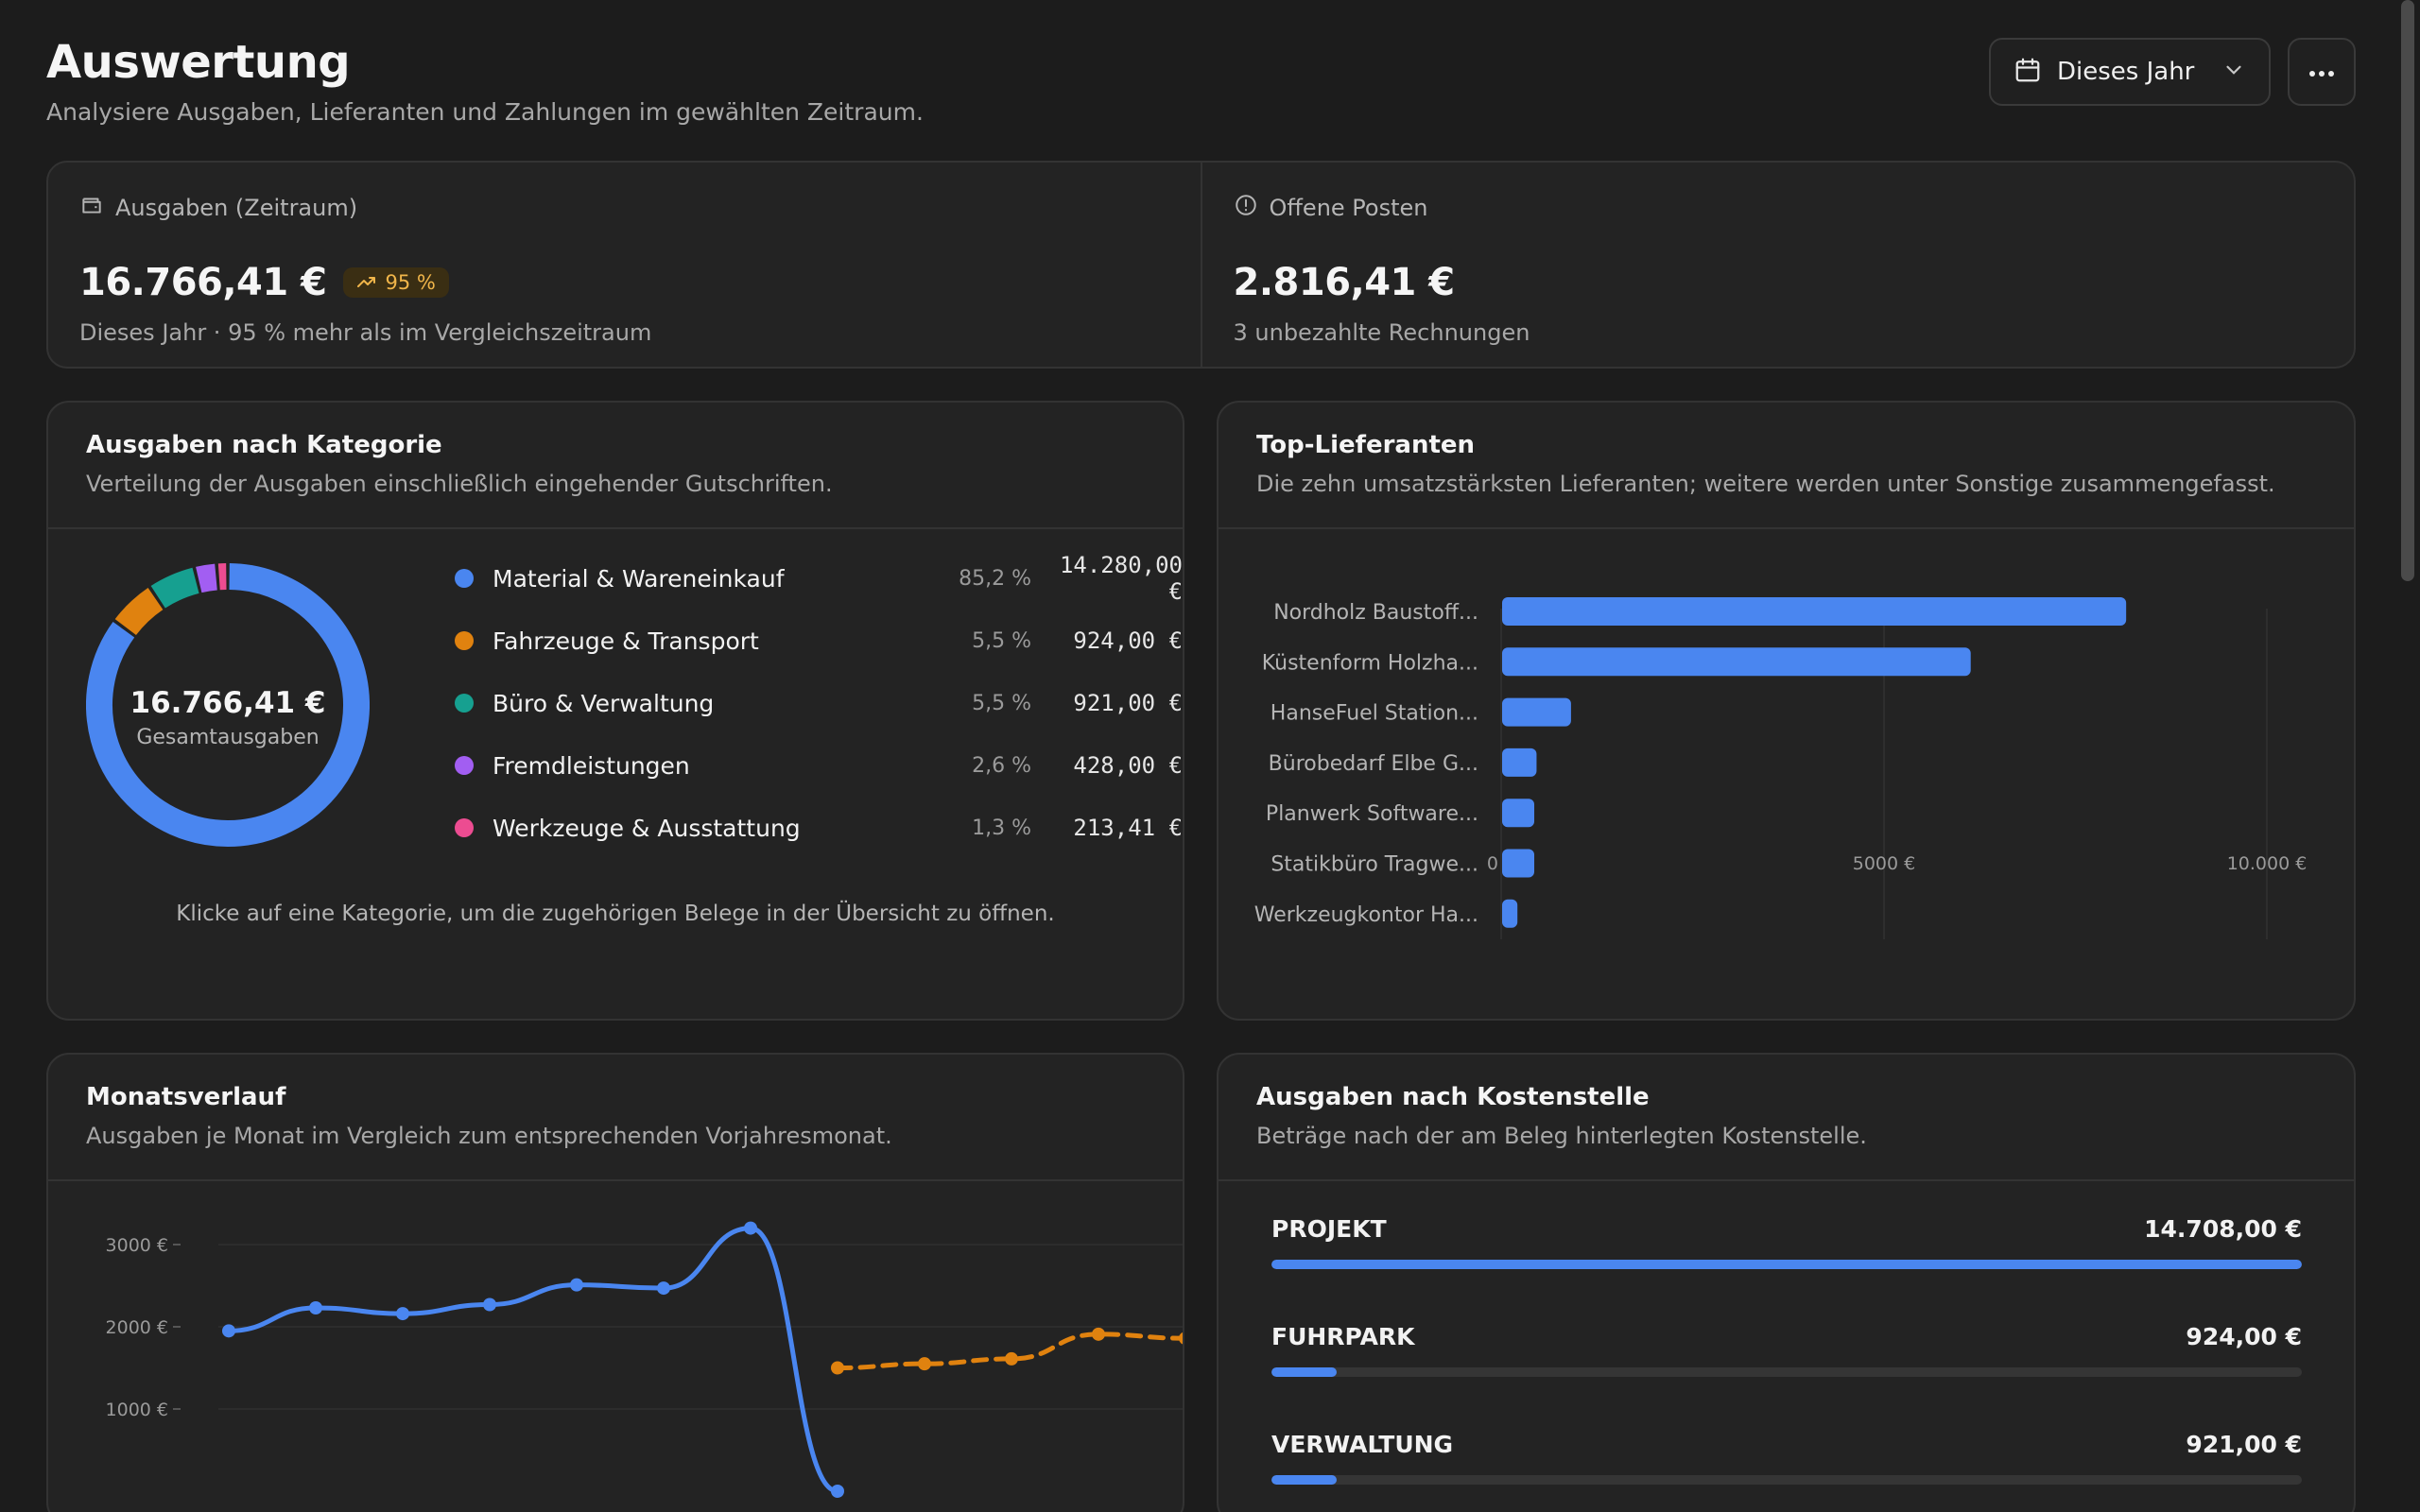 This screenshot has width=2420, height=1512. What do you see at coordinates (1128, 765) in the screenshot?
I see `legend-amount: 428,00 €` at bounding box center [1128, 765].